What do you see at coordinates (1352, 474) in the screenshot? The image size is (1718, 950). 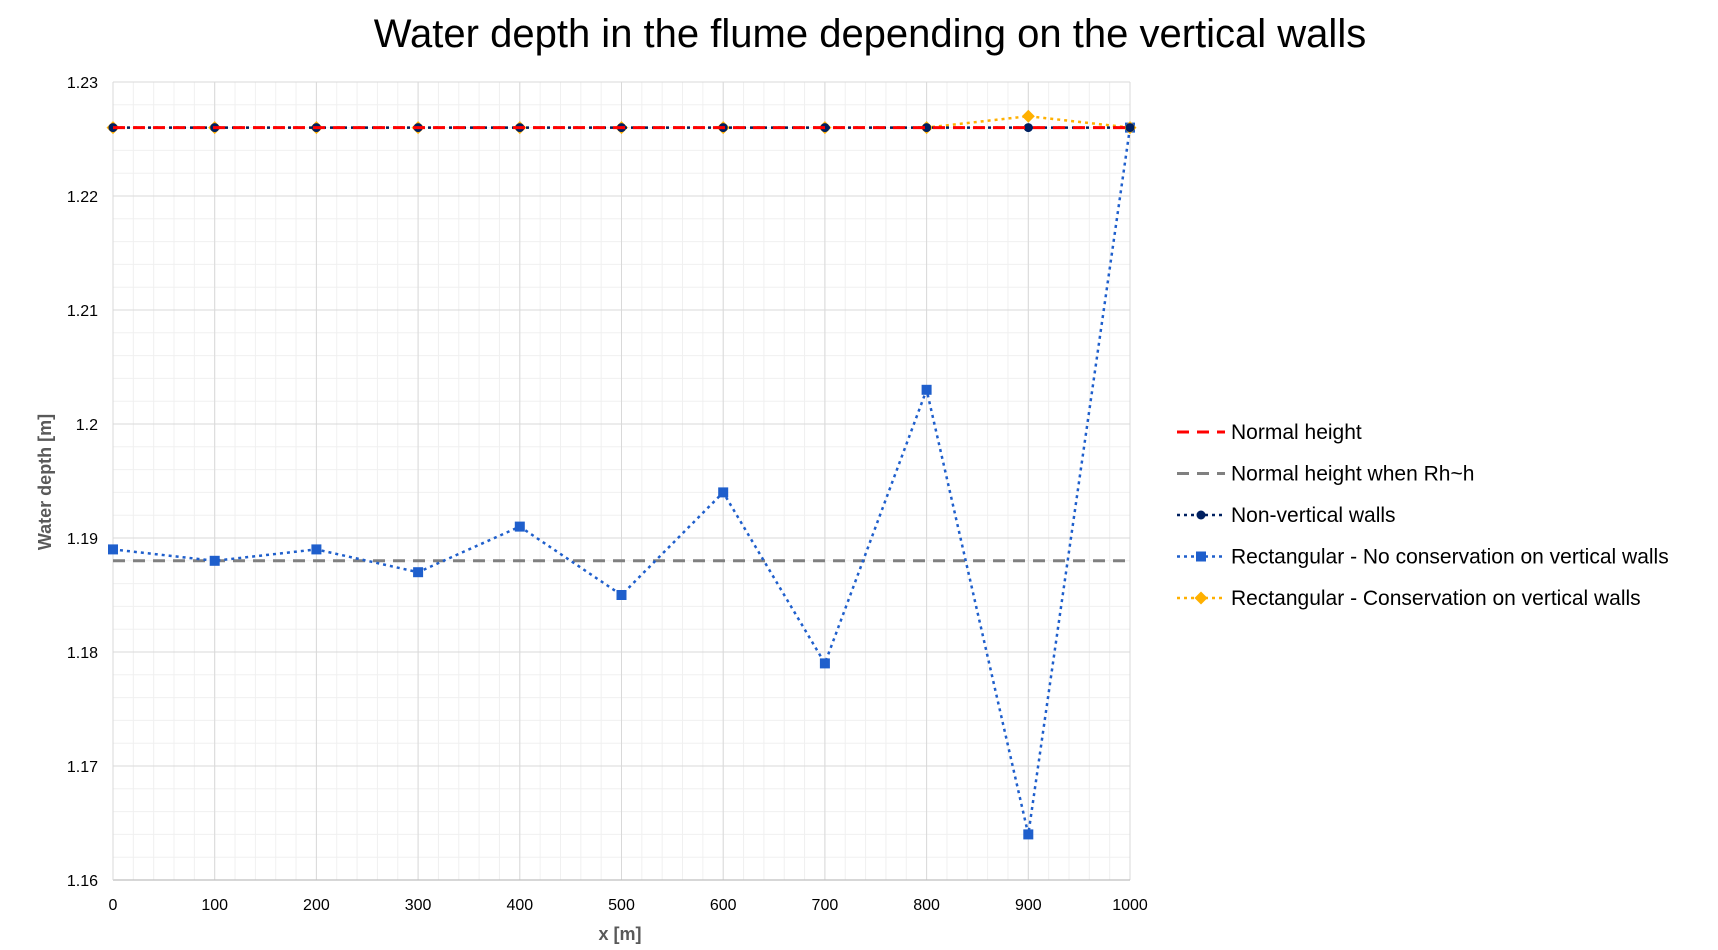 I see `legend-label: Normal height when Rh~h` at bounding box center [1352, 474].